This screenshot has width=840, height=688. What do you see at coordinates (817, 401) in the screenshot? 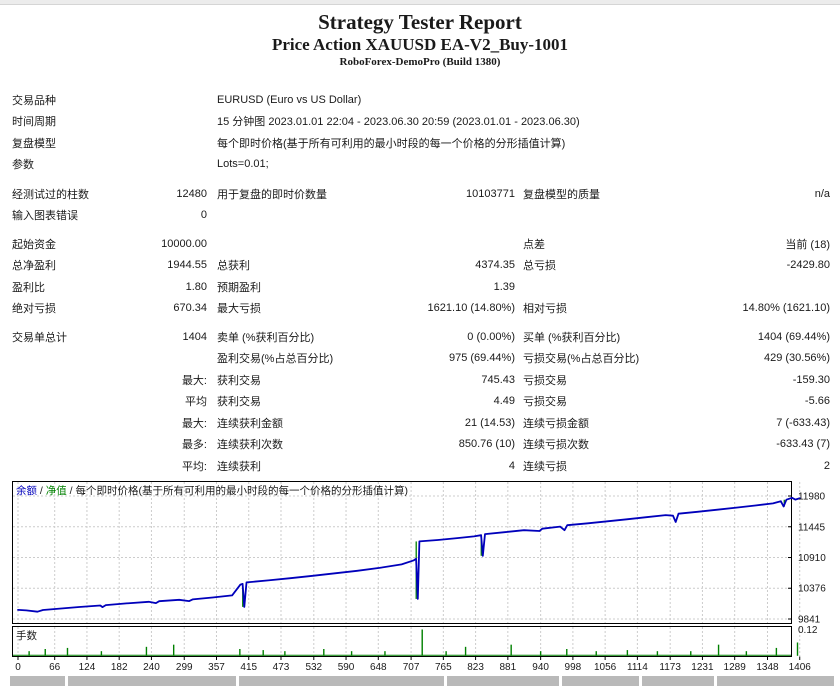
I see `stat-value: -5.66` at bounding box center [817, 401].